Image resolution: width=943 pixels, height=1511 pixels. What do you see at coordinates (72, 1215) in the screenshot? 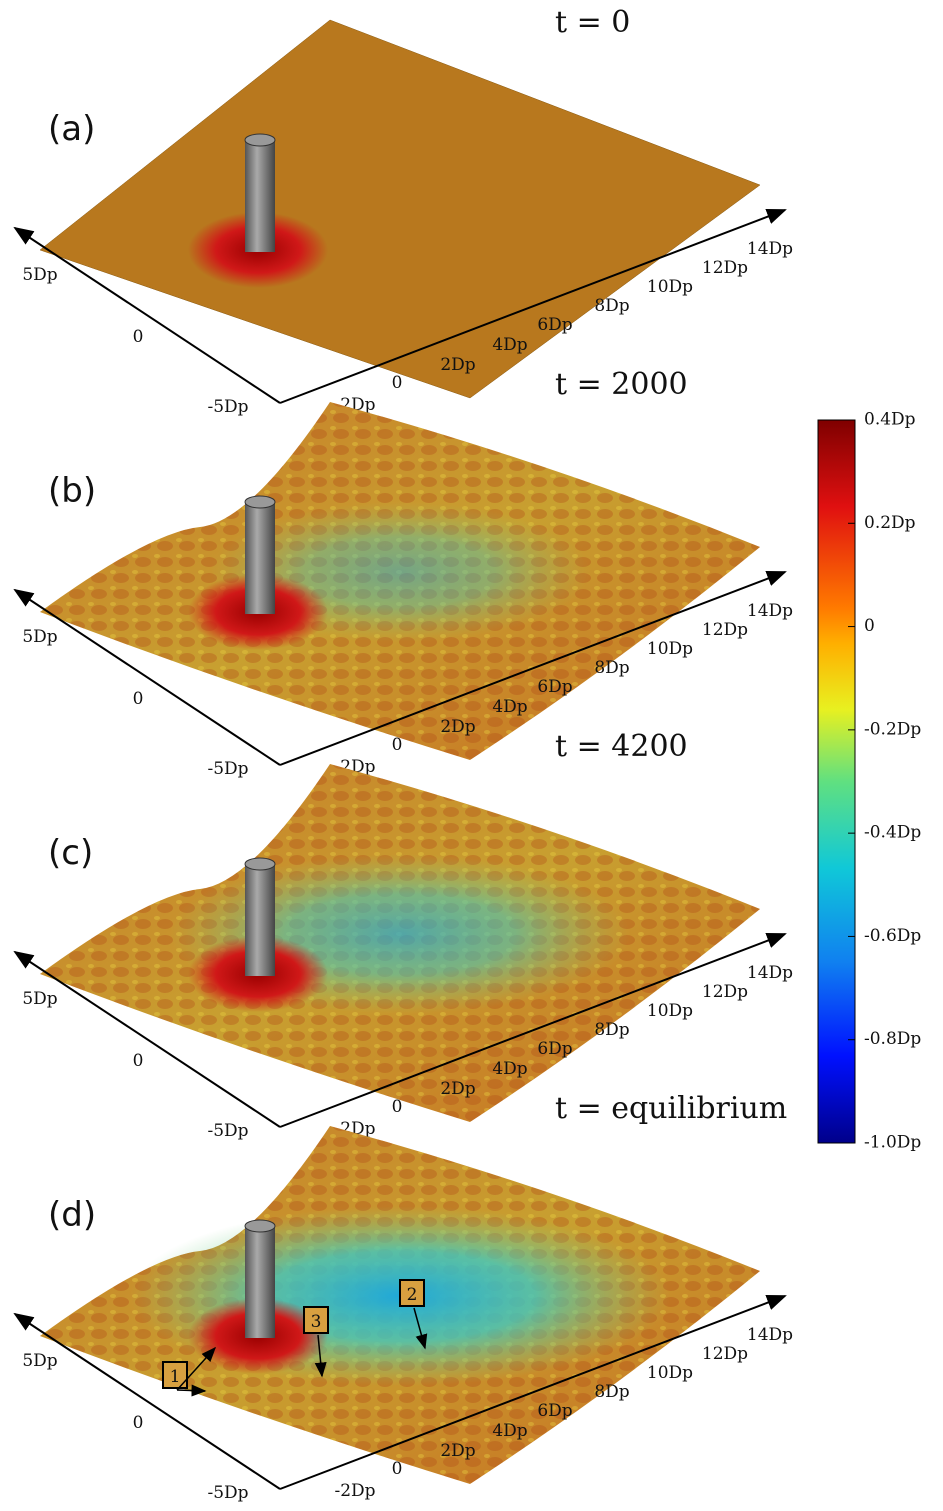
I see `panel-label: (d)` at bounding box center [72, 1215].